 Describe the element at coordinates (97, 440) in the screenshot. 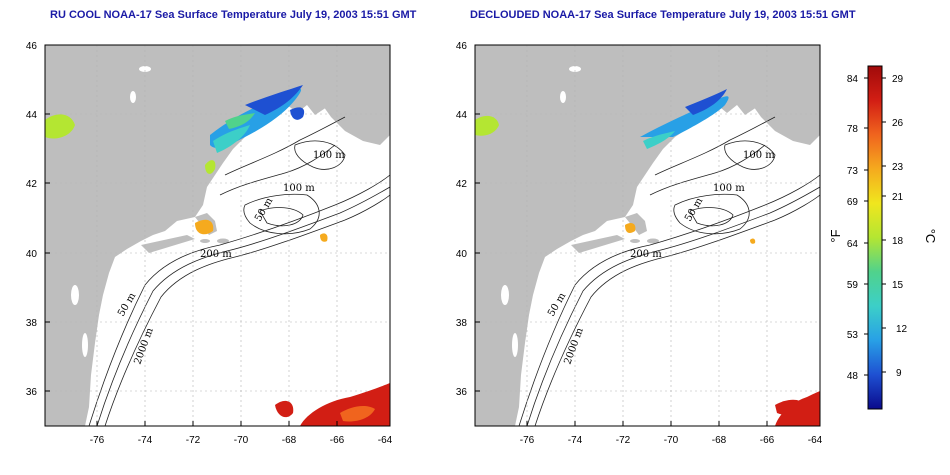

I see `lon-tick-left: -76` at that location.